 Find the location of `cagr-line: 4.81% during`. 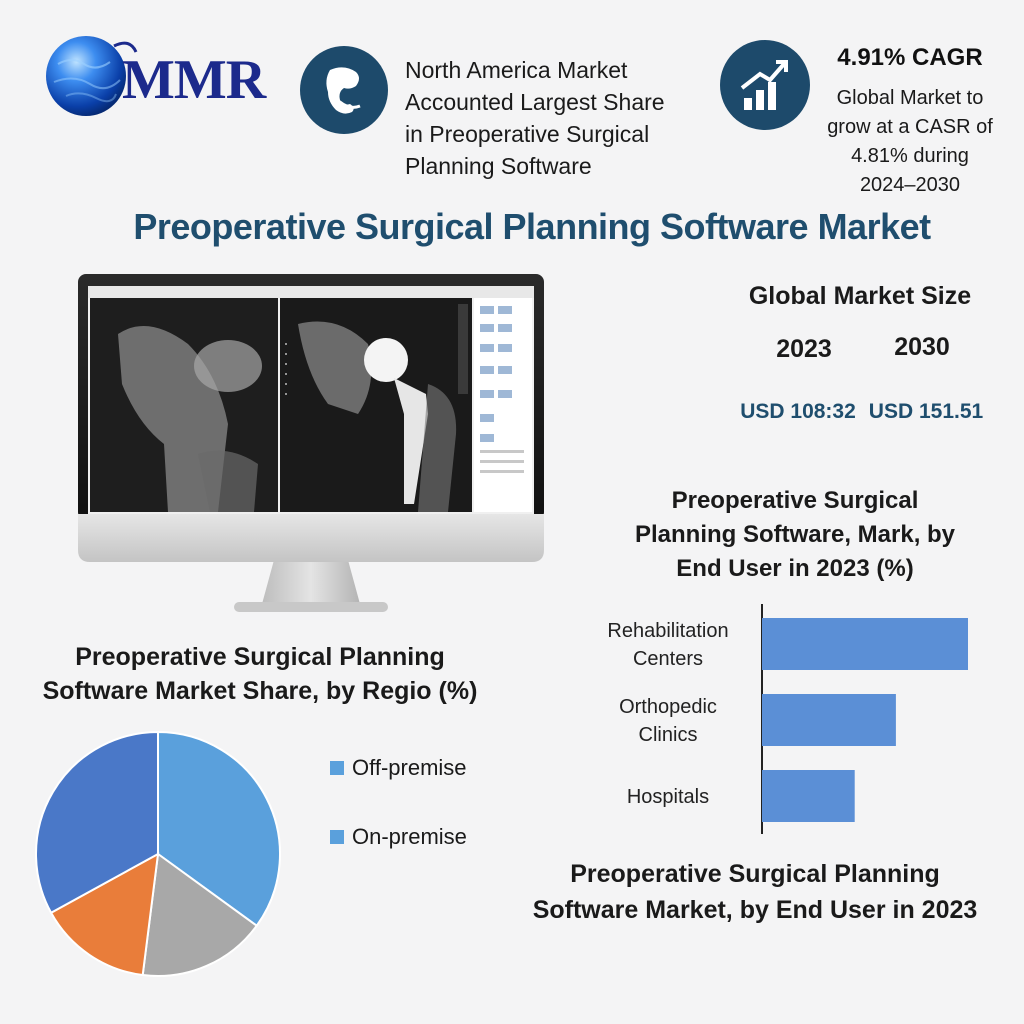

cagr-line: 4.81% during is located at coordinates (910, 156).